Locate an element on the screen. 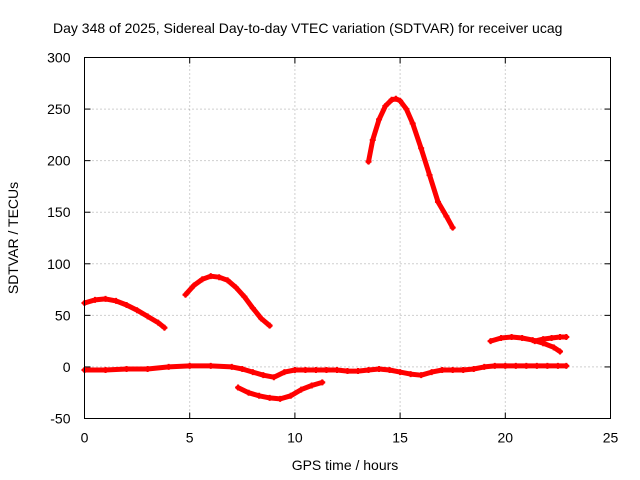 This screenshot has width=640, height=480. y-tick-label: 100 is located at coordinates (59, 264).